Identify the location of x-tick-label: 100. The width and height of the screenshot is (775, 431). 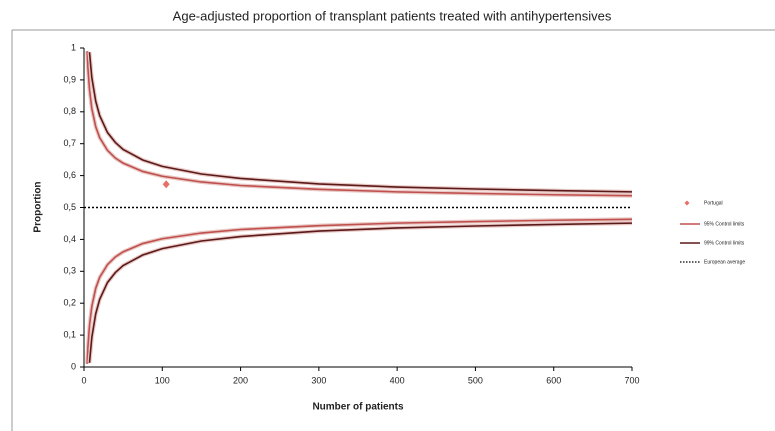
(162, 380).